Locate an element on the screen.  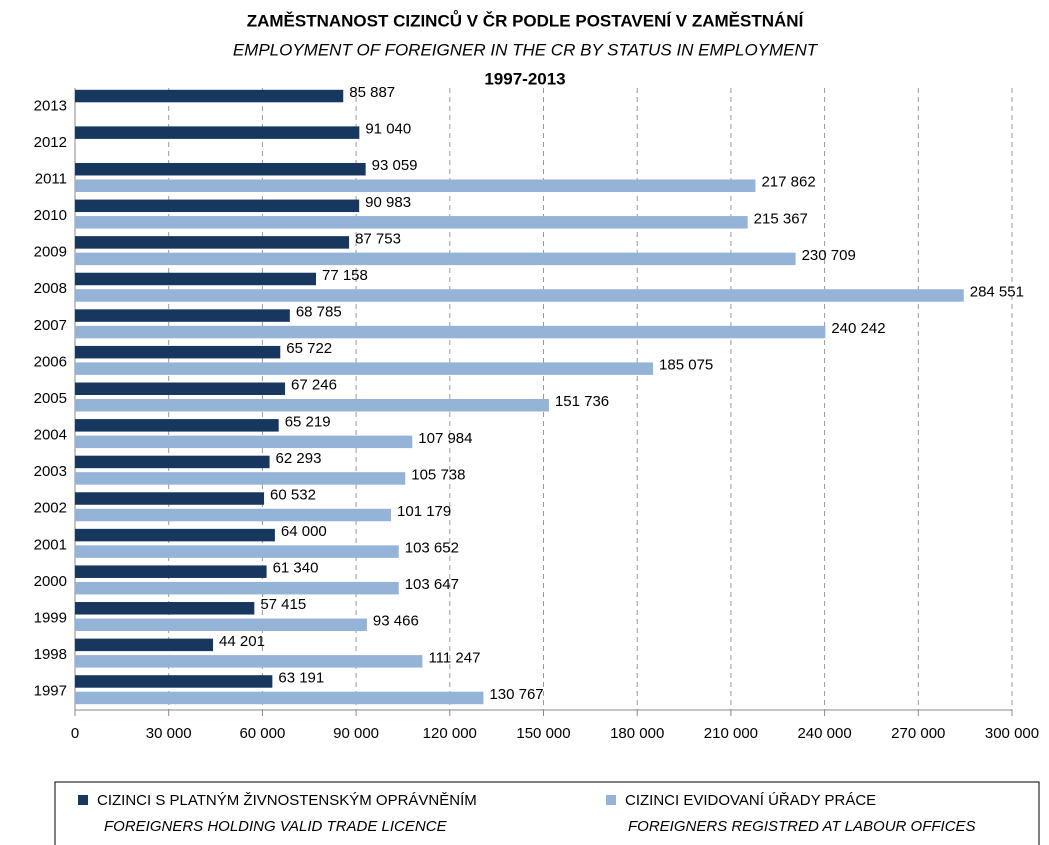
y-tick-label: 2005 is located at coordinates (50, 398).